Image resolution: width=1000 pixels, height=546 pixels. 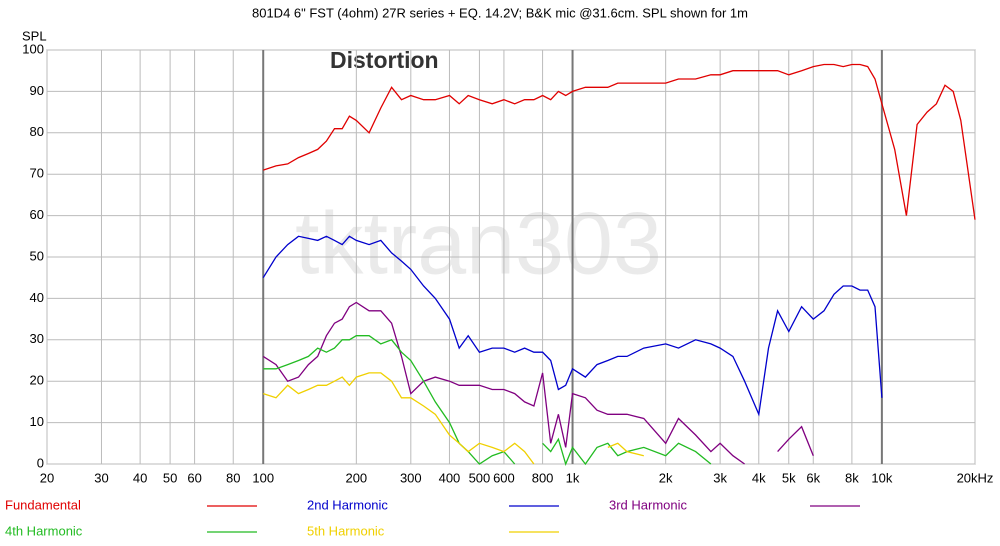 What do you see at coordinates (170, 477) in the screenshot?
I see `x-tick-label: 50` at bounding box center [170, 477].